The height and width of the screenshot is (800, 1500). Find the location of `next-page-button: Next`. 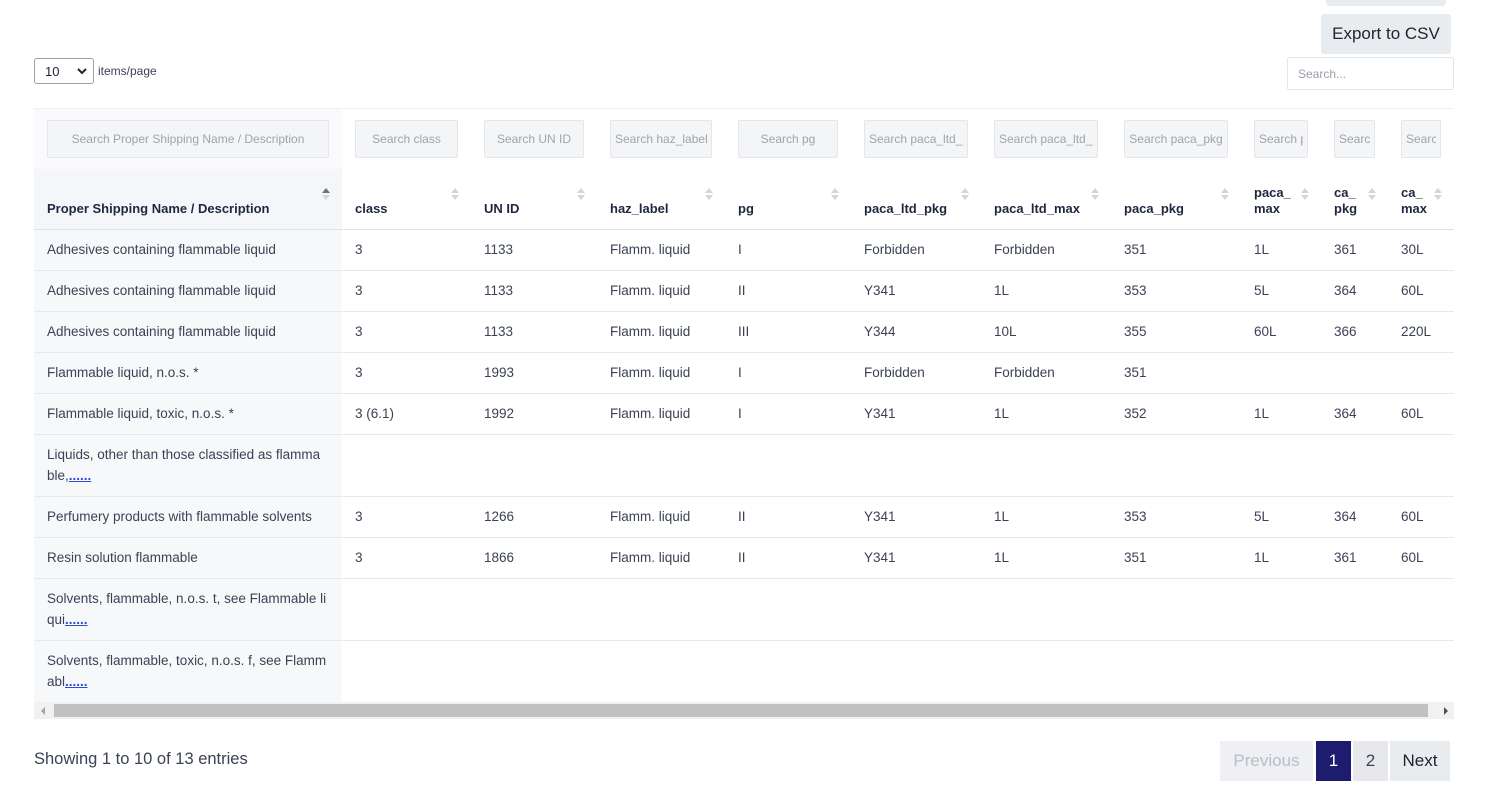

next-page-button: Next is located at coordinates (1420, 761).